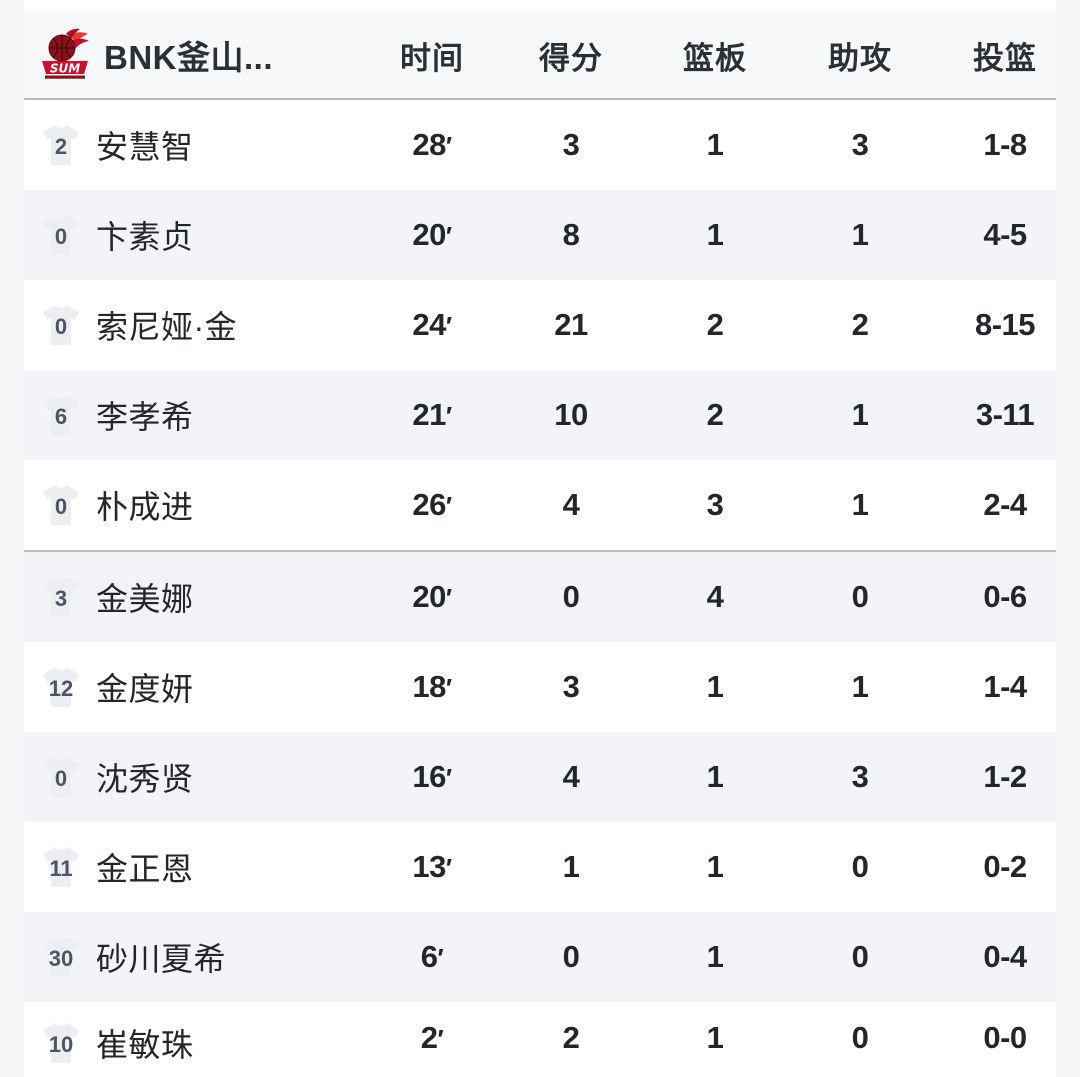 The image size is (1080, 1077). What do you see at coordinates (432, 866) in the screenshot?
I see `stat-minutes: 13′` at bounding box center [432, 866].